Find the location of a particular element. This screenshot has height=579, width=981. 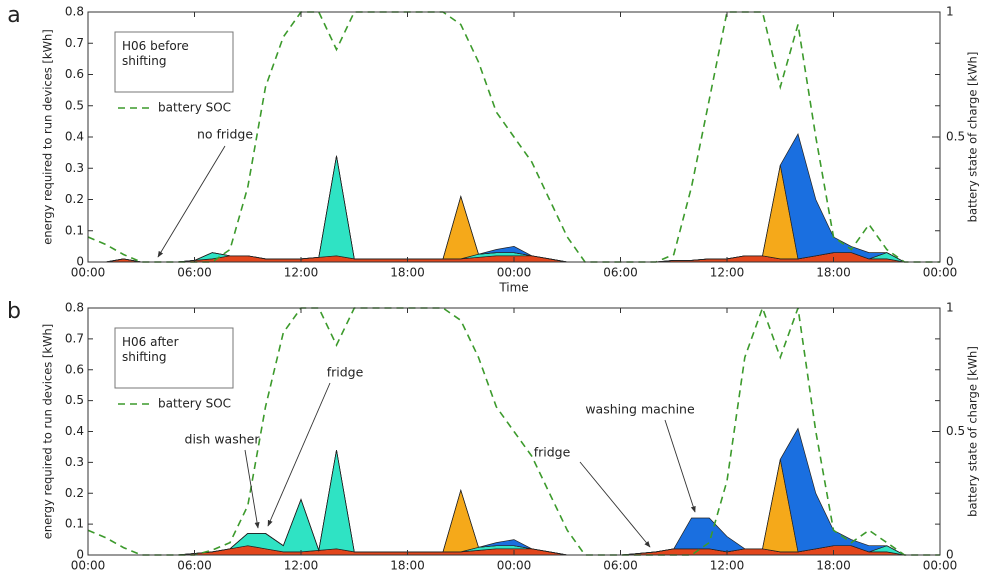

panel-label: b is located at coordinates (14, 311).